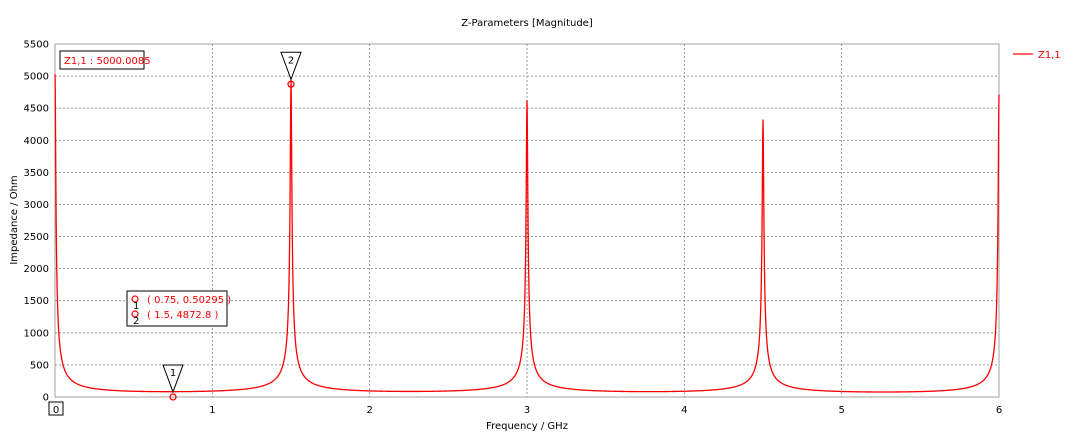 This screenshot has height=437, width=1080. I want to click on legend-label: Z1,1, so click(1049, 55).